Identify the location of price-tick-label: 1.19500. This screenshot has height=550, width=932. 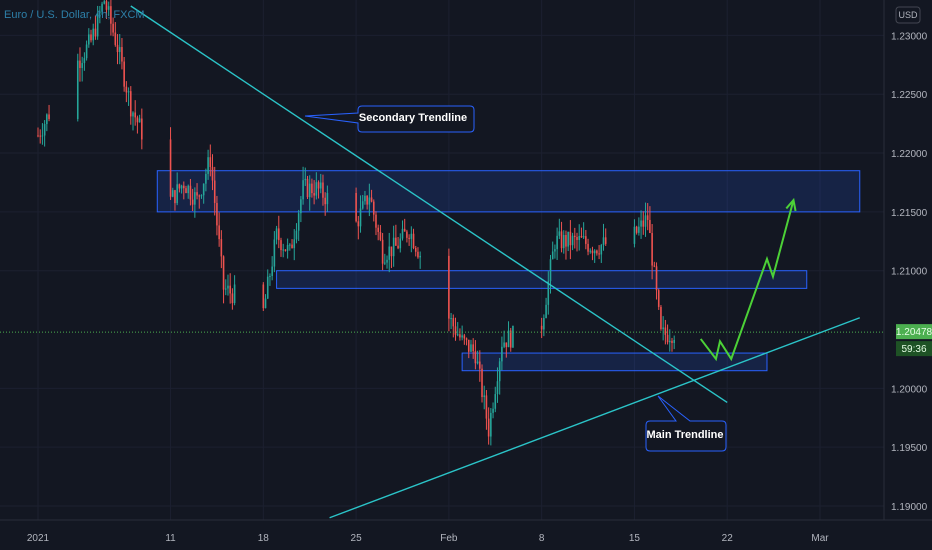
(909, 448).